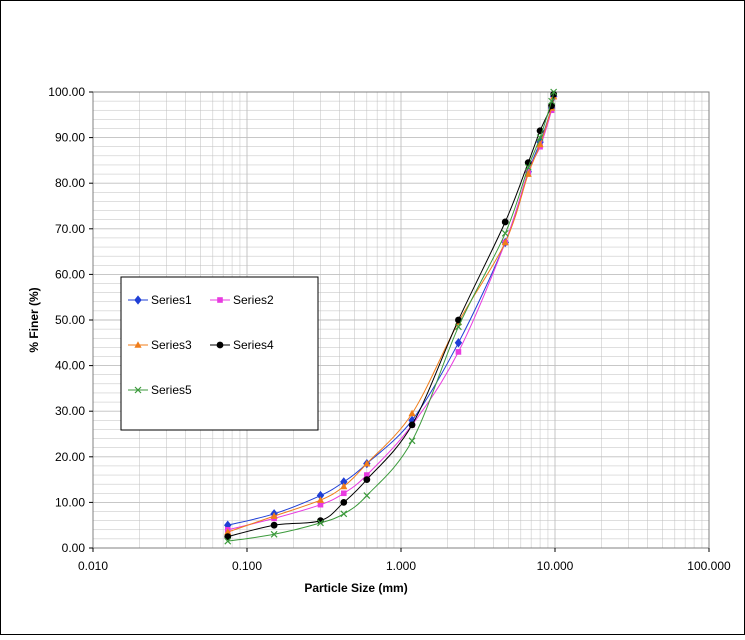 The image size is (745, 640). Describe the element at coordinates (709, 566) in the screenshot. I see `x-tick-label: 100.000` at that location.